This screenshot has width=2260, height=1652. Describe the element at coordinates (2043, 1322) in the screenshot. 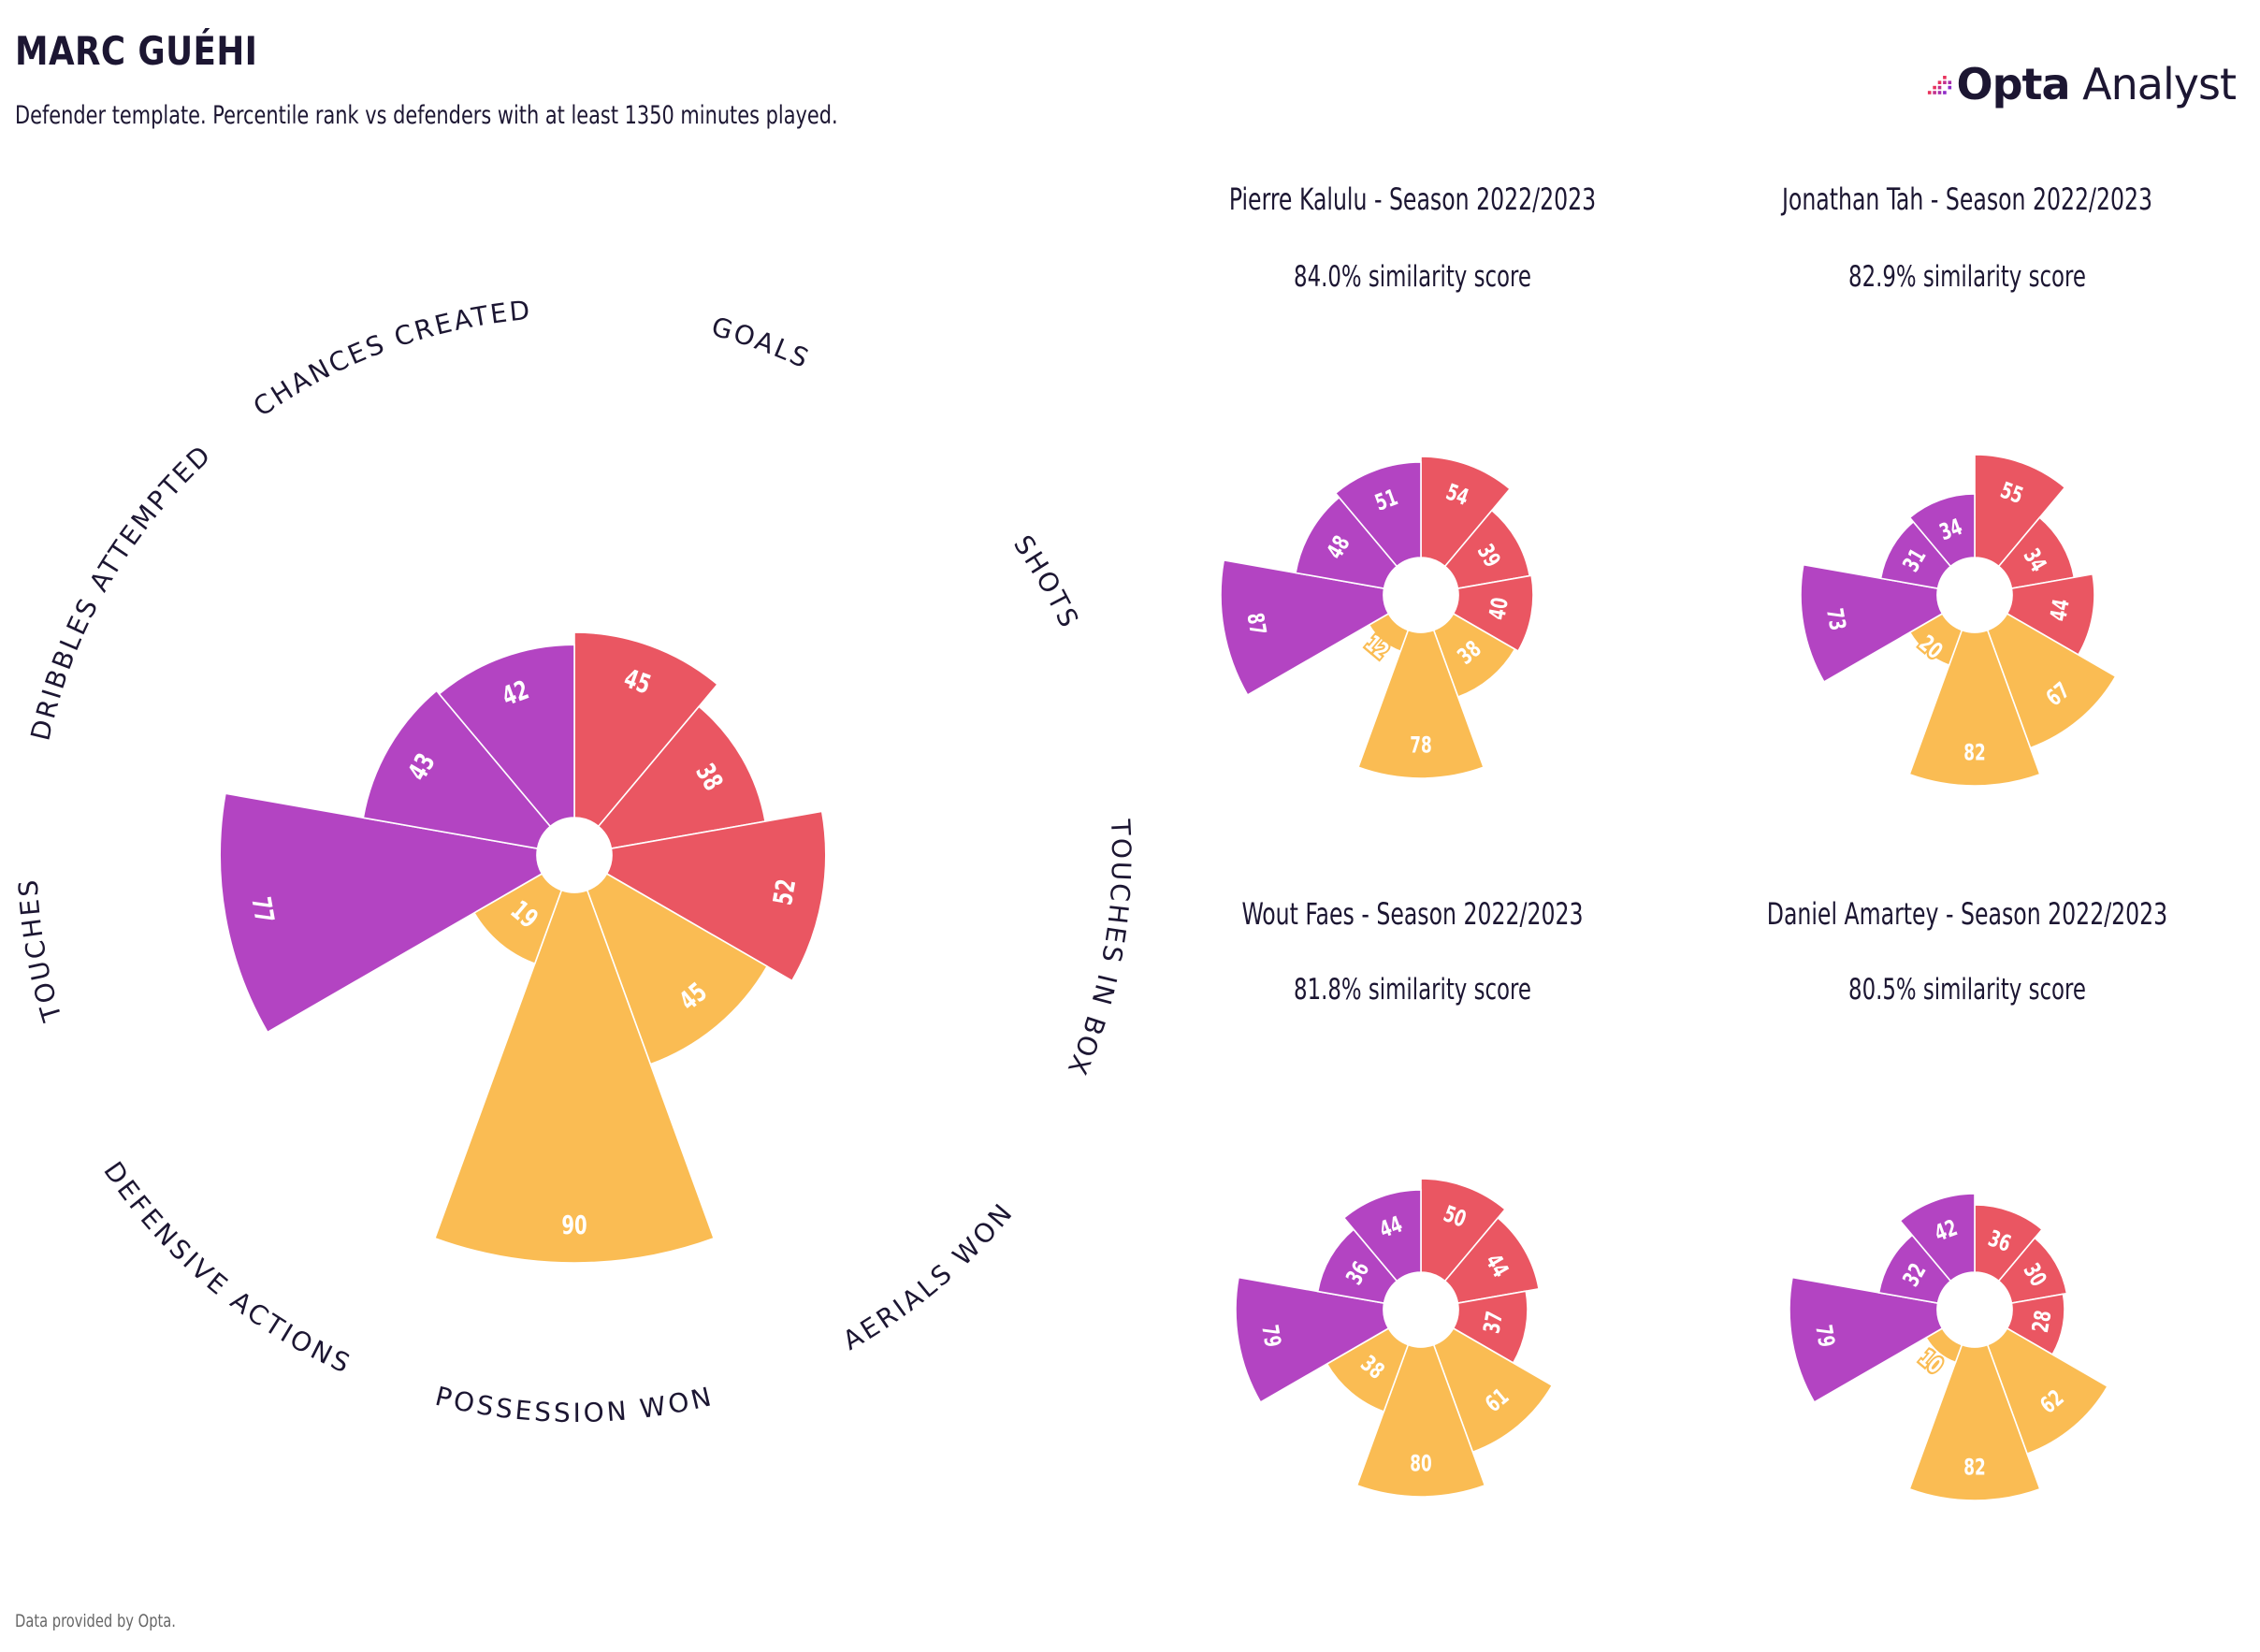

I see `similar-4-value-touches-in-box: 28` at that location.